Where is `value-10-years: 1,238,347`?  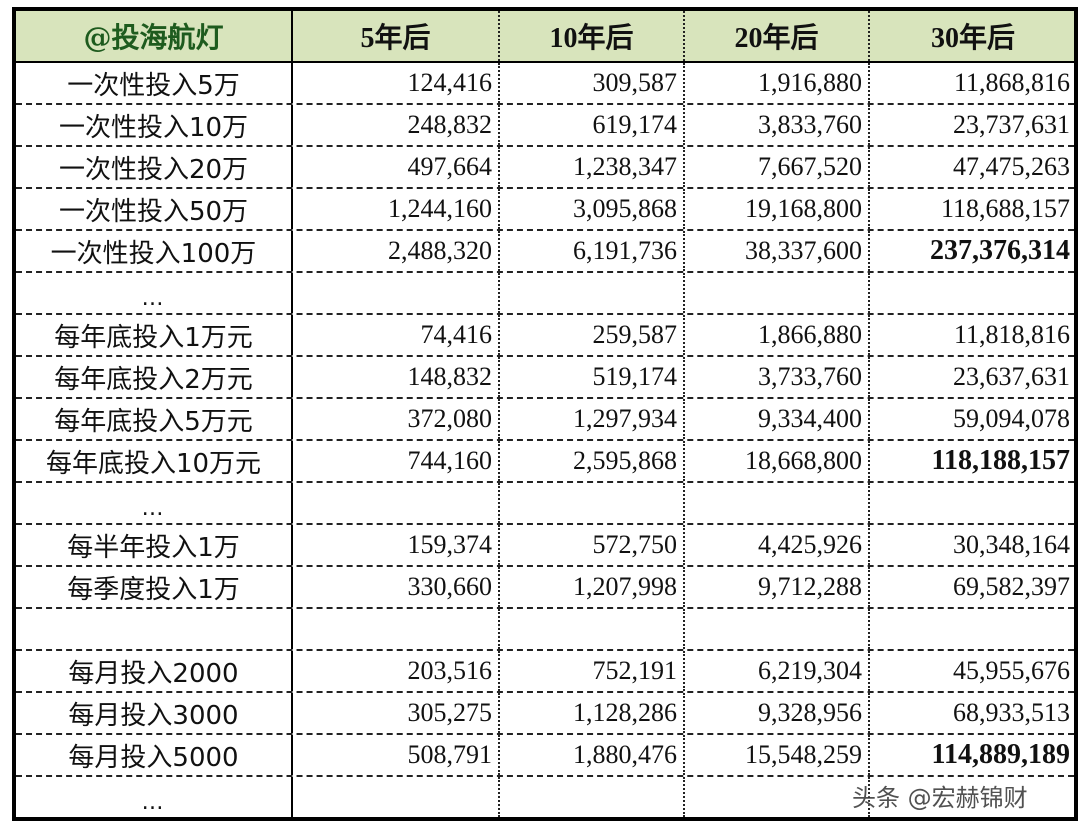 value-10-years: 1,238,347 is located at coordinates (592, 167).